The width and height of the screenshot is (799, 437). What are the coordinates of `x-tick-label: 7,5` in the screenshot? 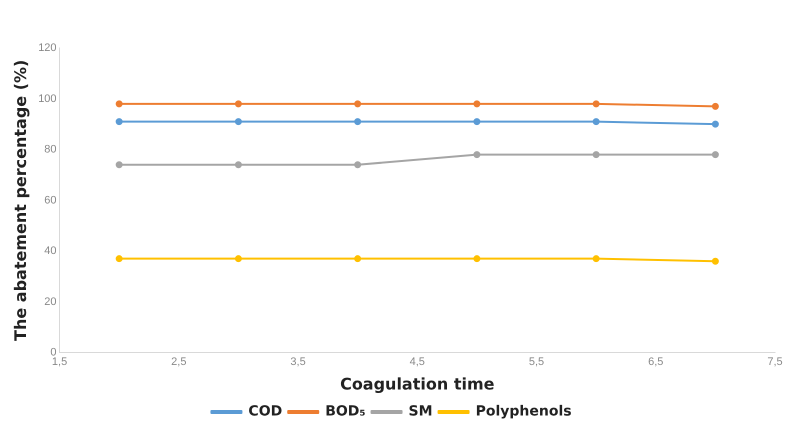 It's located at (775, 362).